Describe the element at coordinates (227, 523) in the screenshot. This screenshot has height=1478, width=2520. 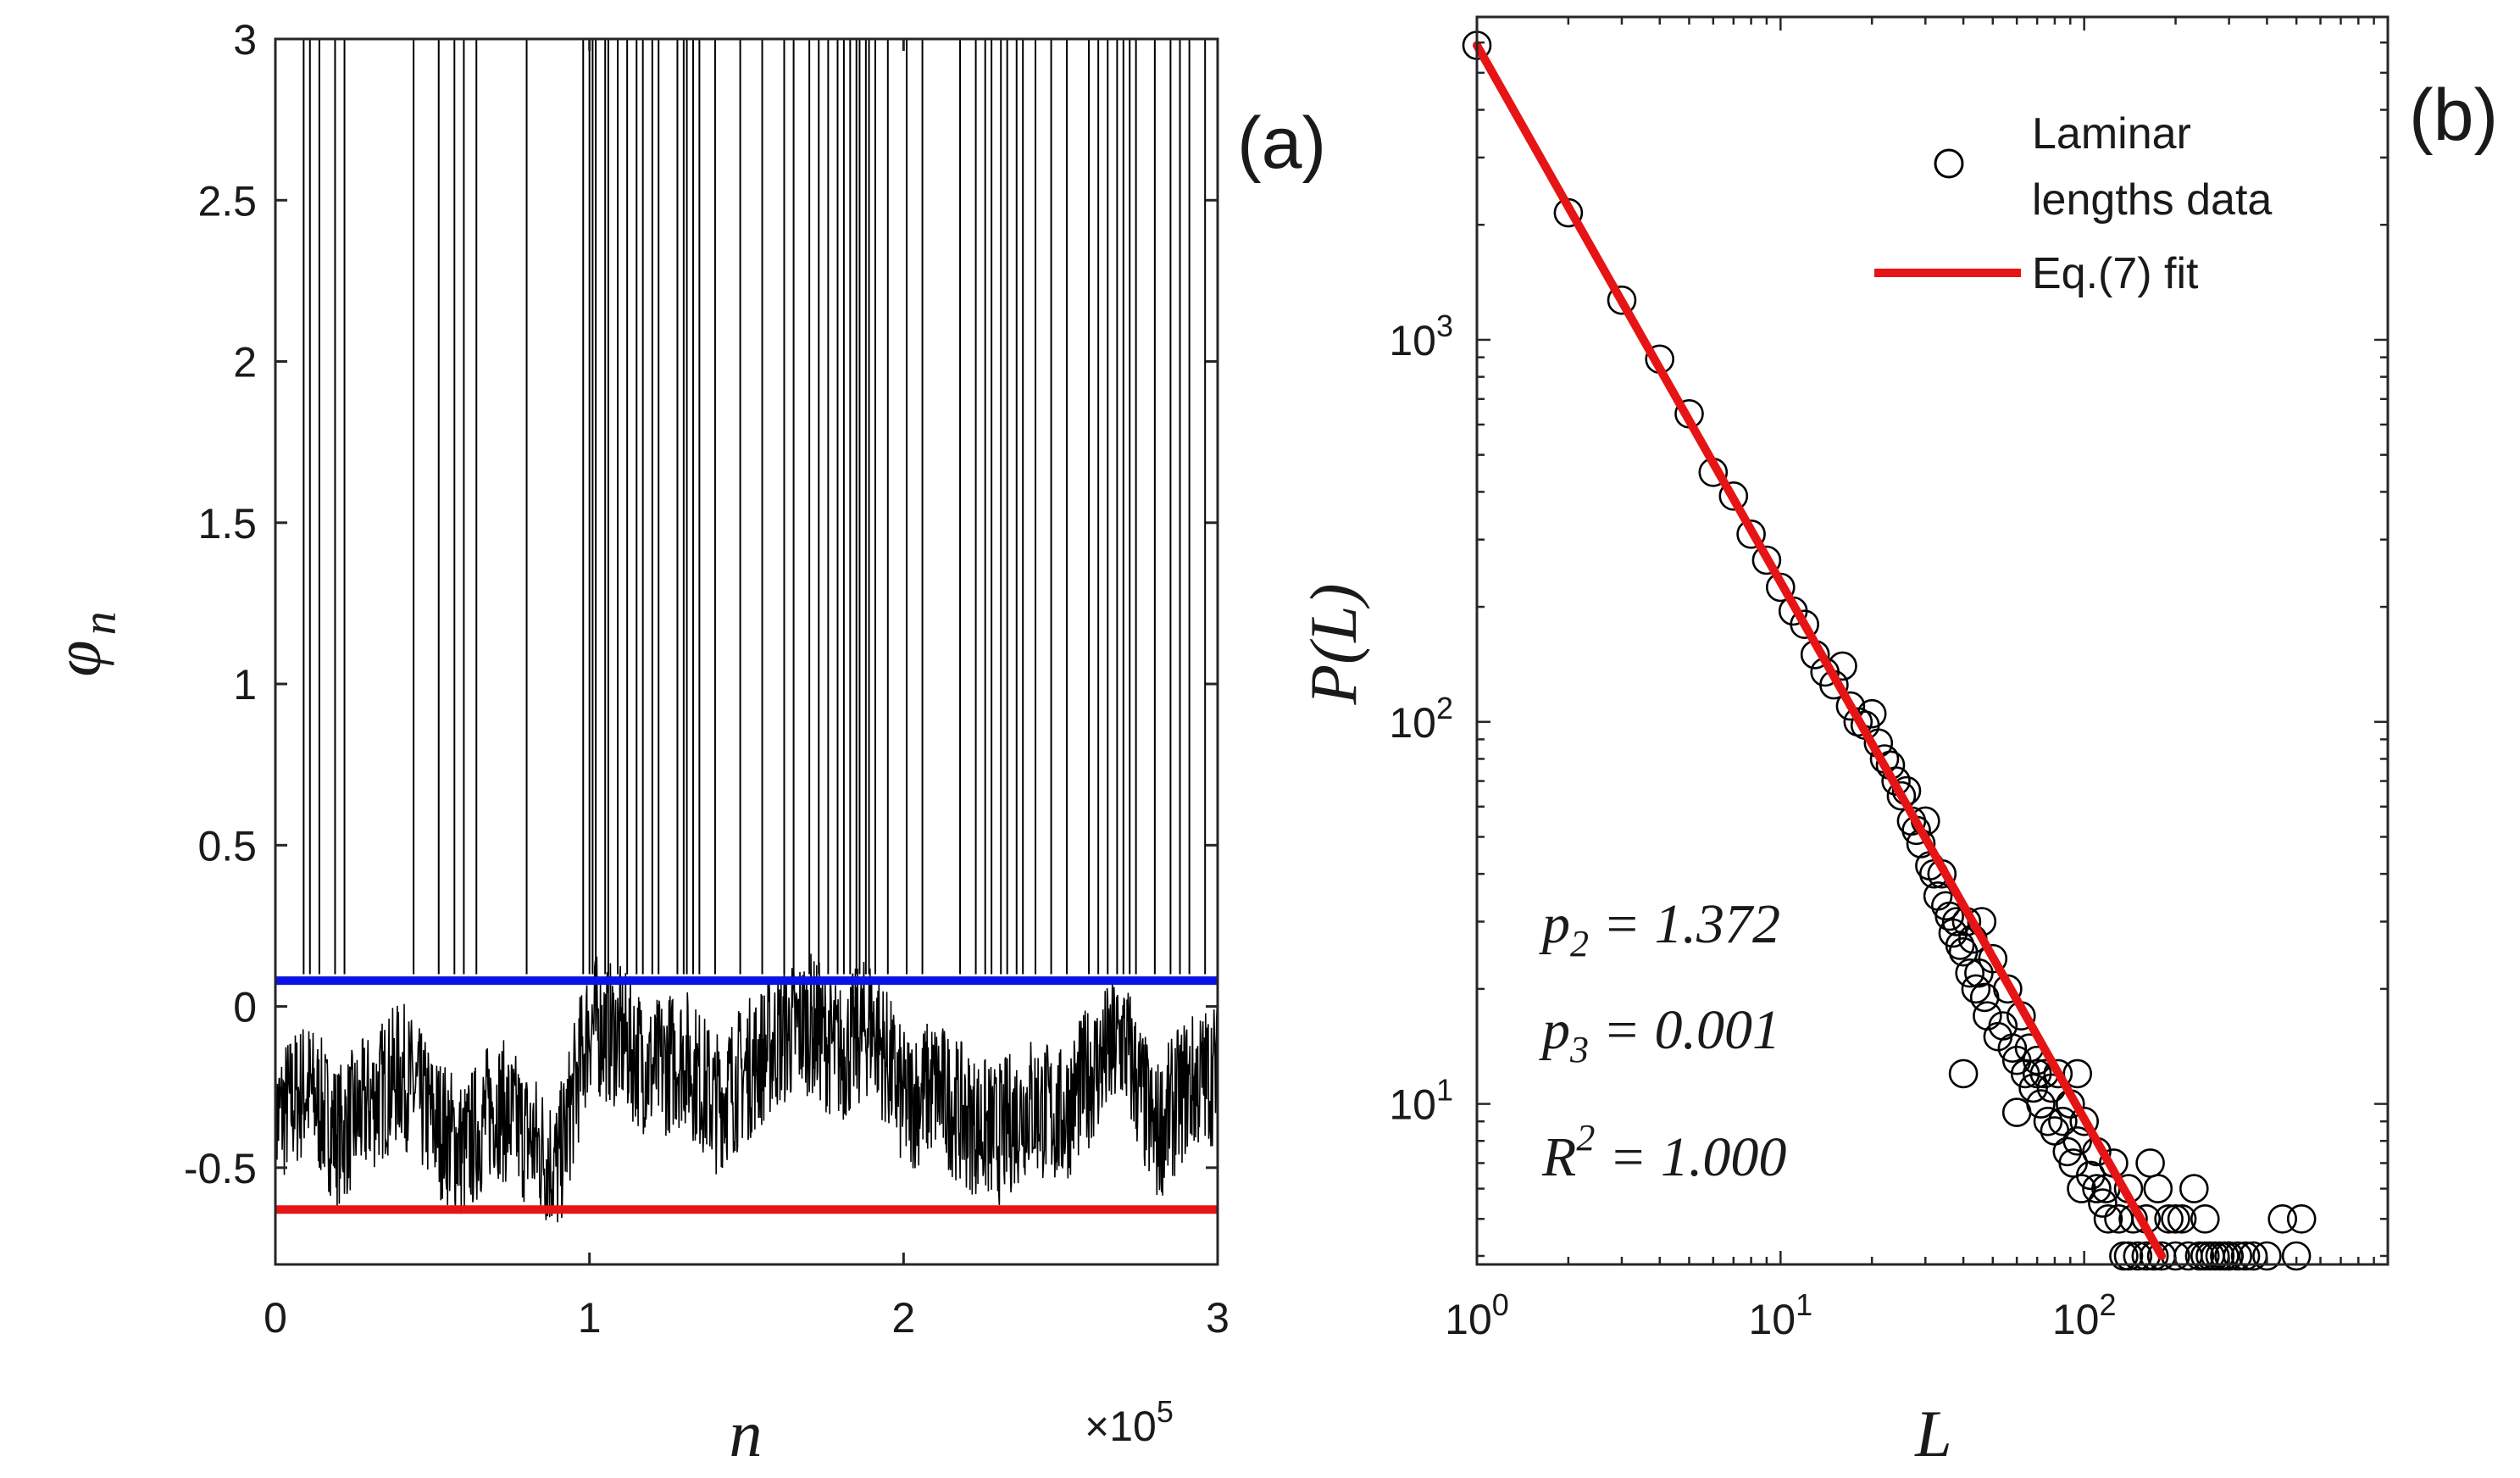
I see `a-ytick-label-3: 1.5` at that location.